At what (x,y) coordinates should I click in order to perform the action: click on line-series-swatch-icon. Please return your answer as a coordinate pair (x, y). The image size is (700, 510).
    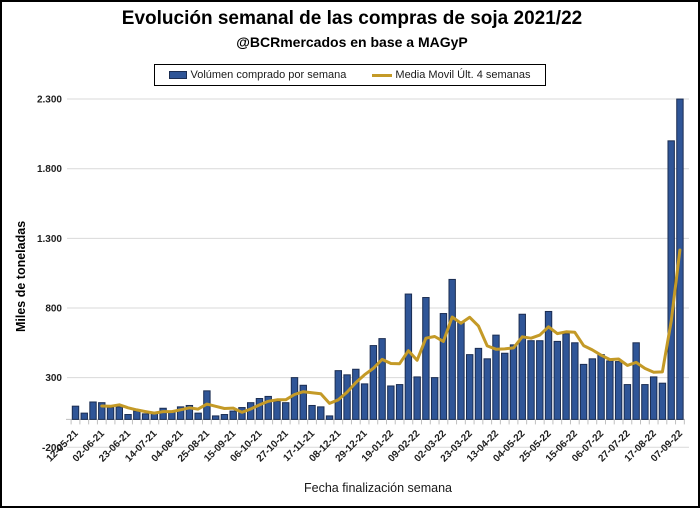
    Looking at the image, I should click on (382, 75).